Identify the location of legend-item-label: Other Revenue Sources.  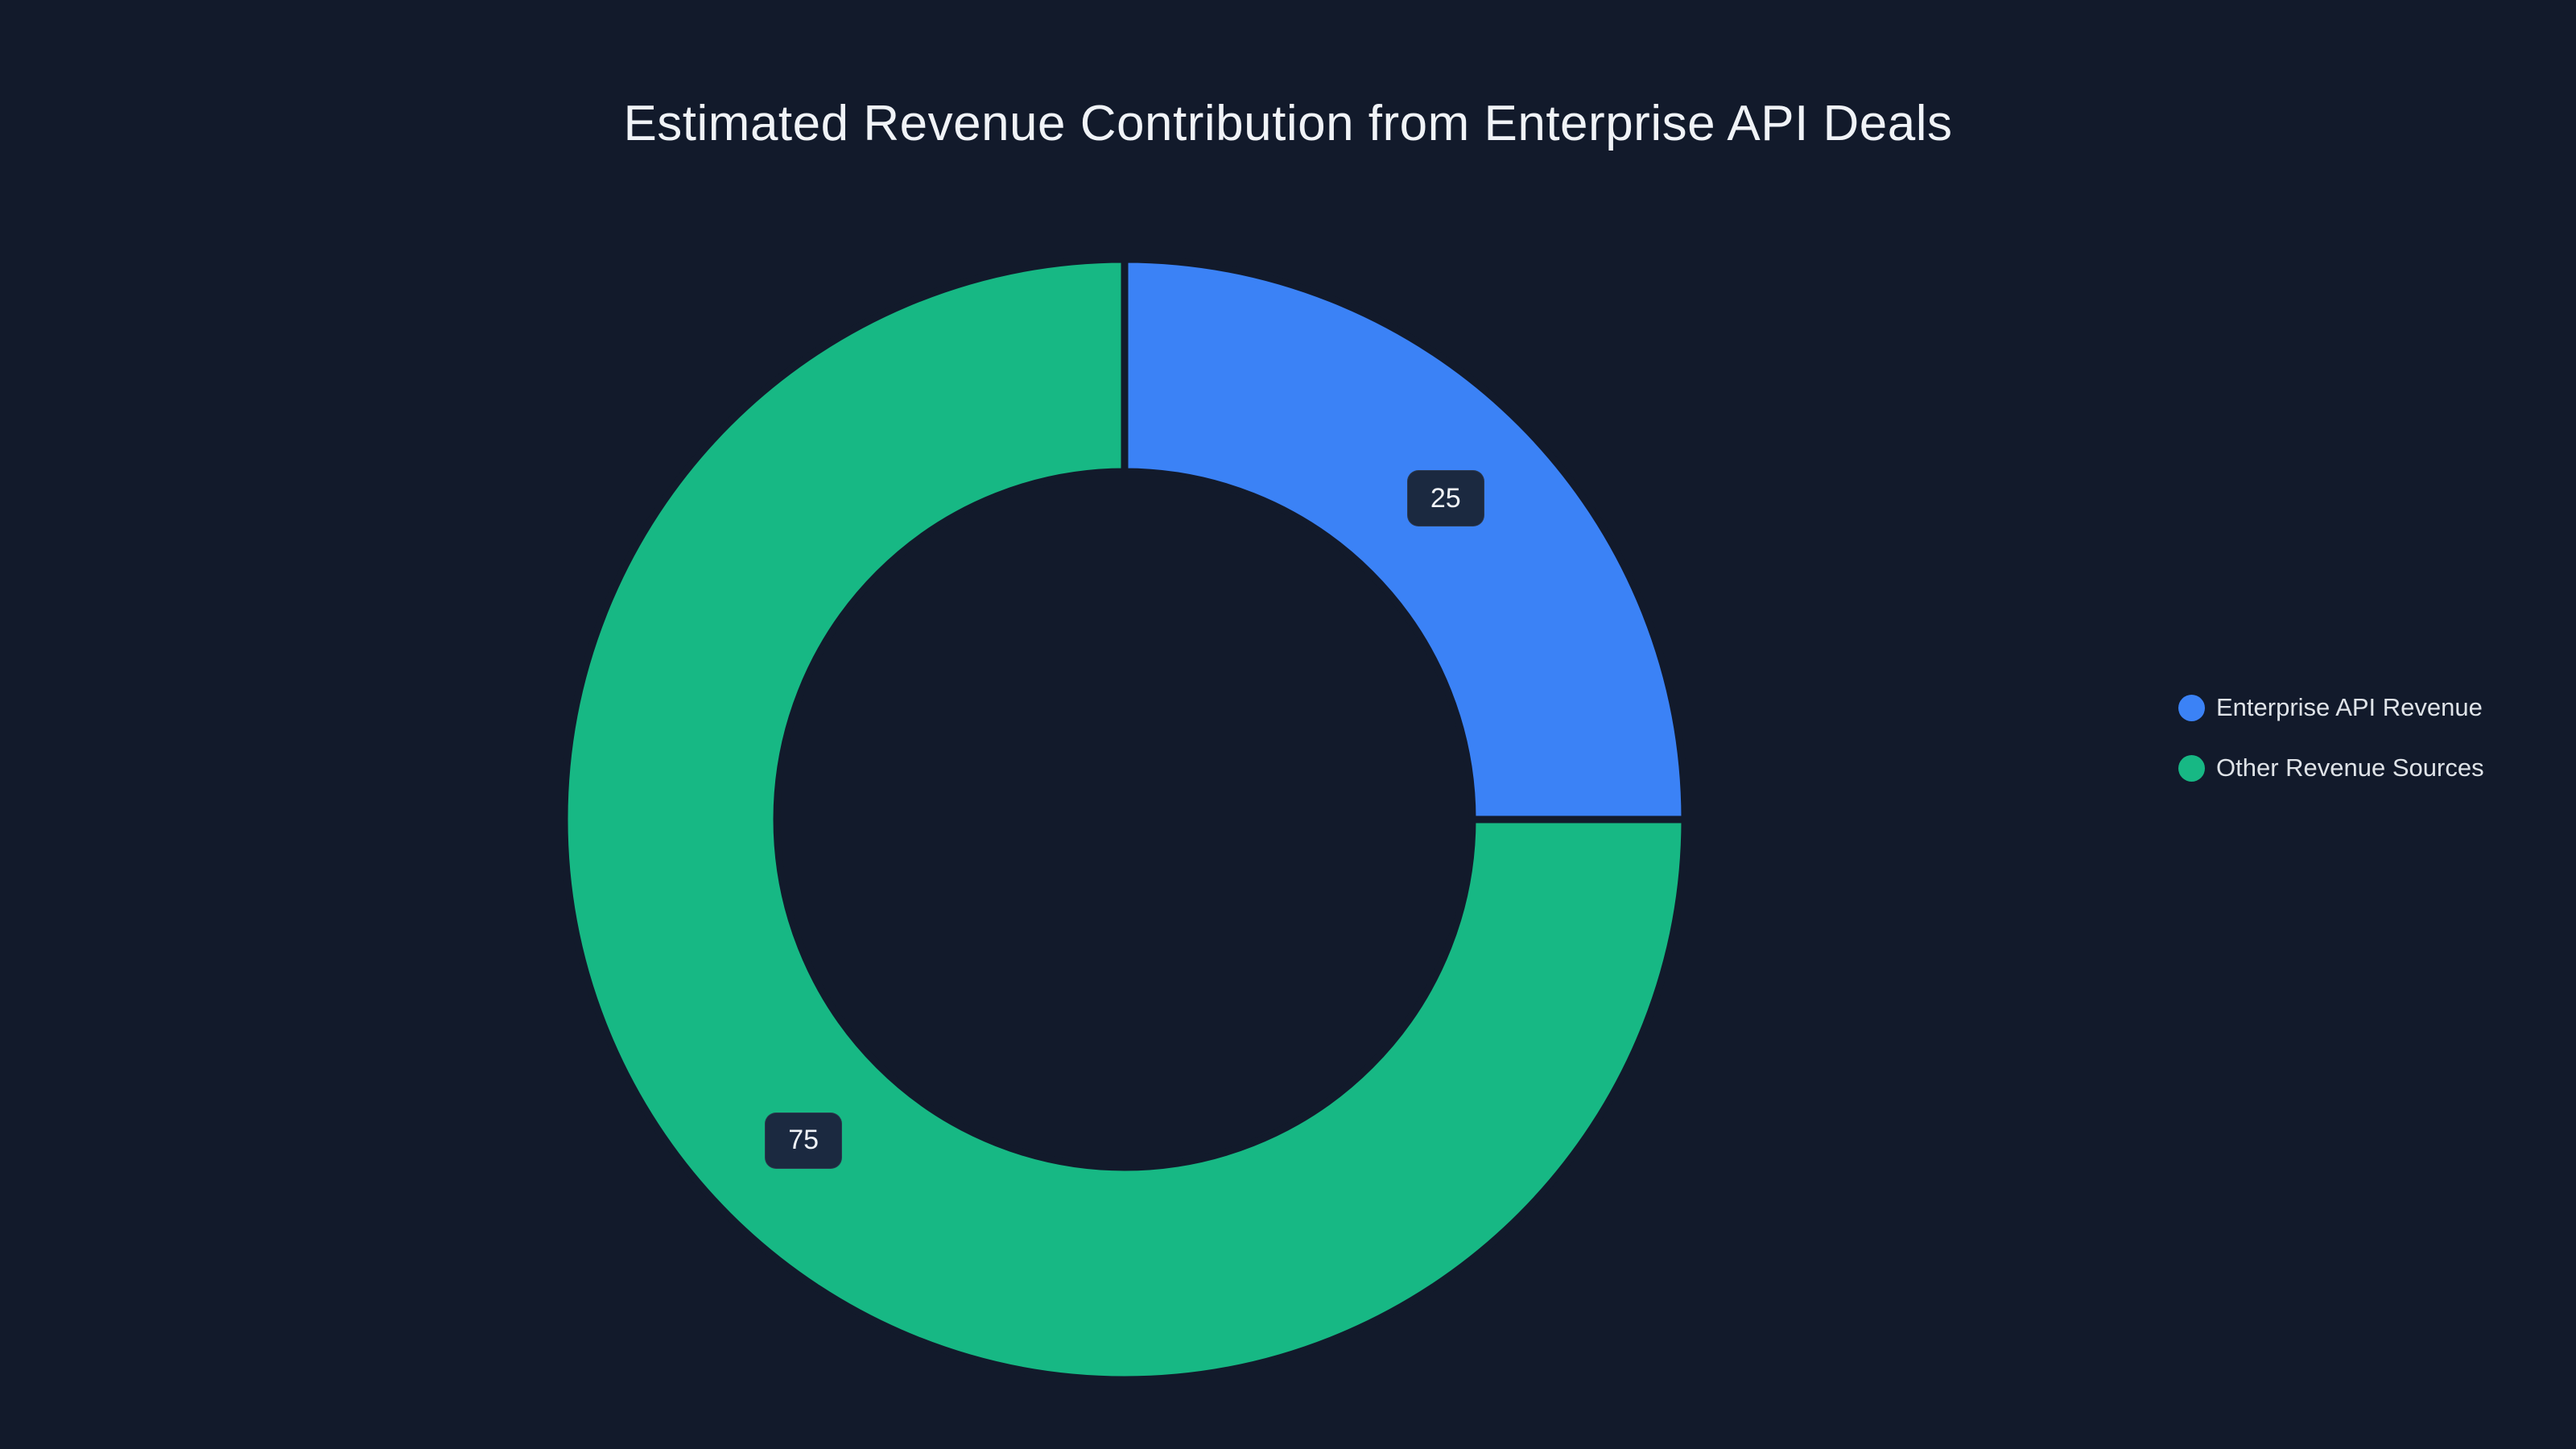
(2350, 767).